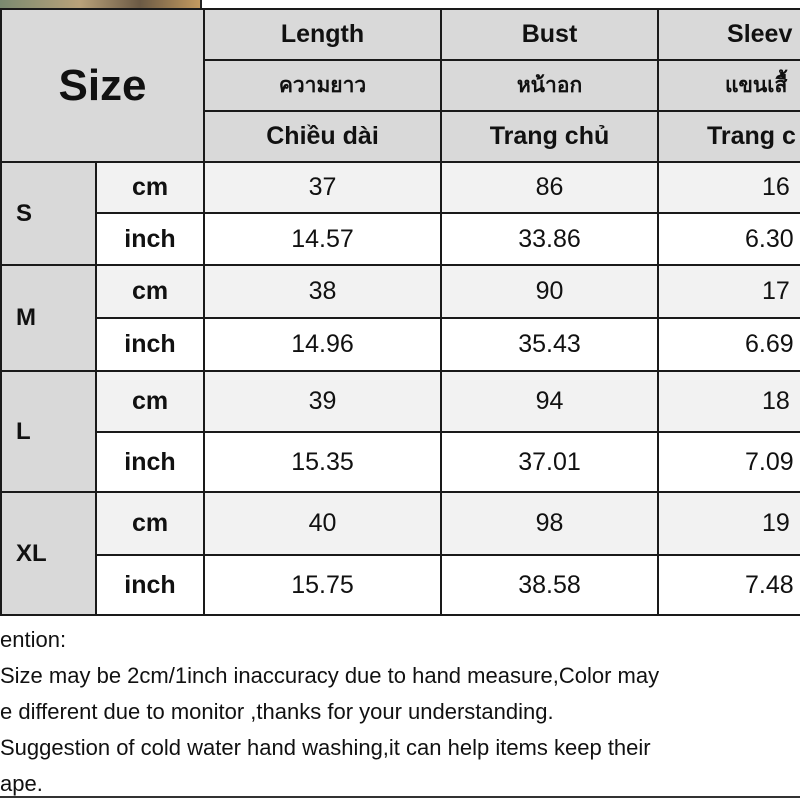 Image resolution: width=800 pixels, height=802 pixels. Describe the element at coordinates (550, 136) in the screenshot. I see `col-header-bust-vi: Trang chủ` at that location.